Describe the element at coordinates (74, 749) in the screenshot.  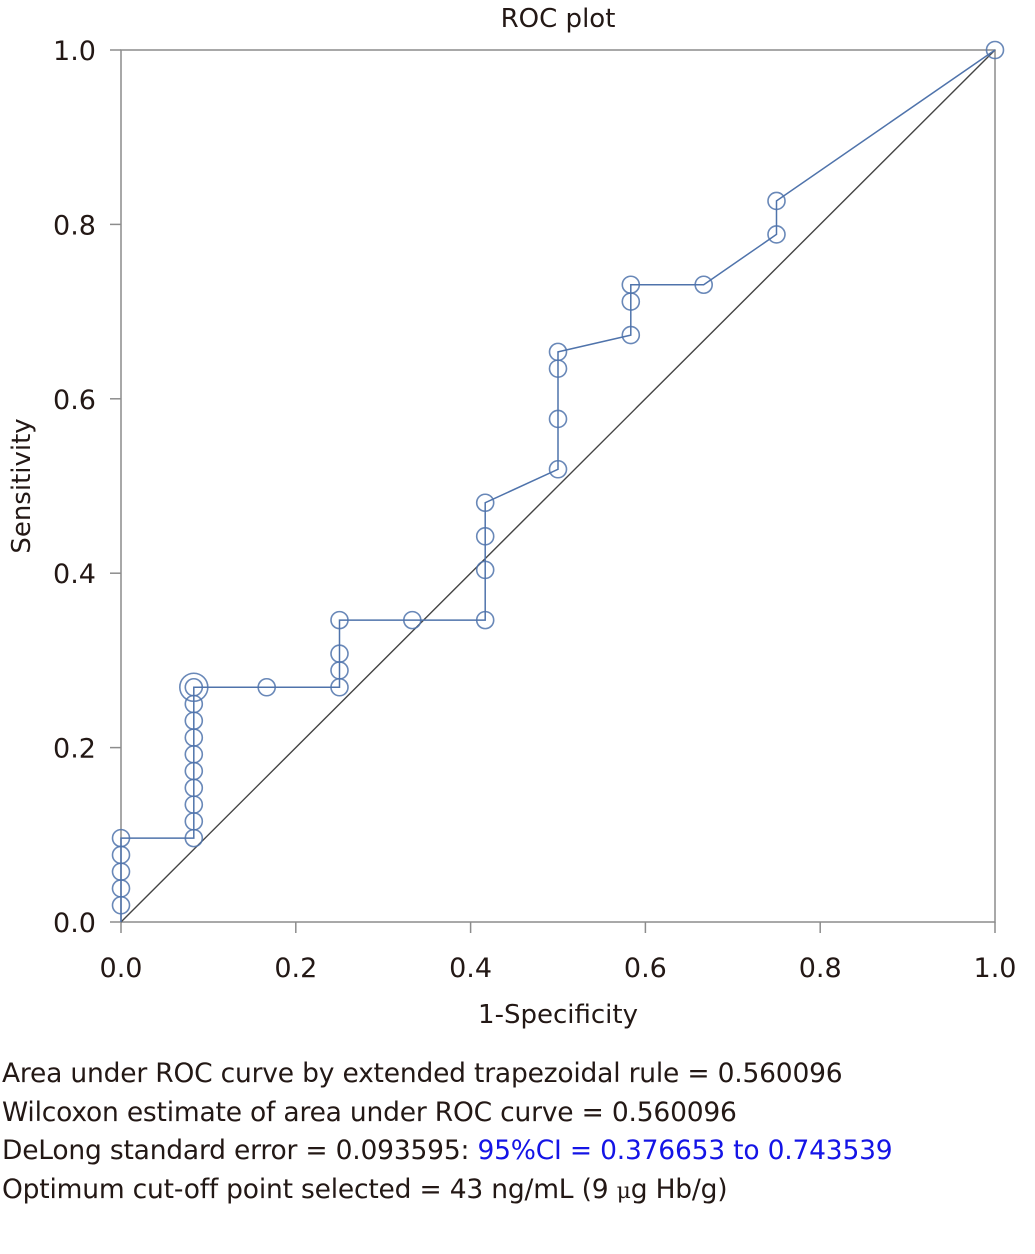
I see `y-tick-label: 0.2` at that location.